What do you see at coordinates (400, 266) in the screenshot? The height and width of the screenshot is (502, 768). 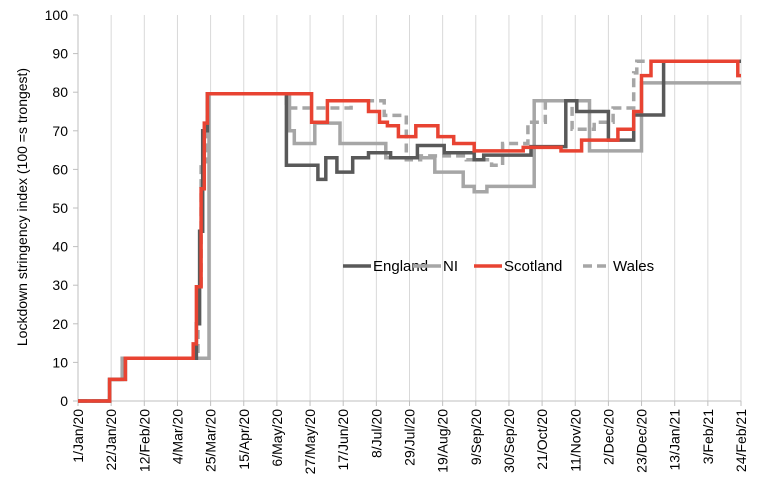 I see `legend-label-england: England` at bounding box center [400, 266].